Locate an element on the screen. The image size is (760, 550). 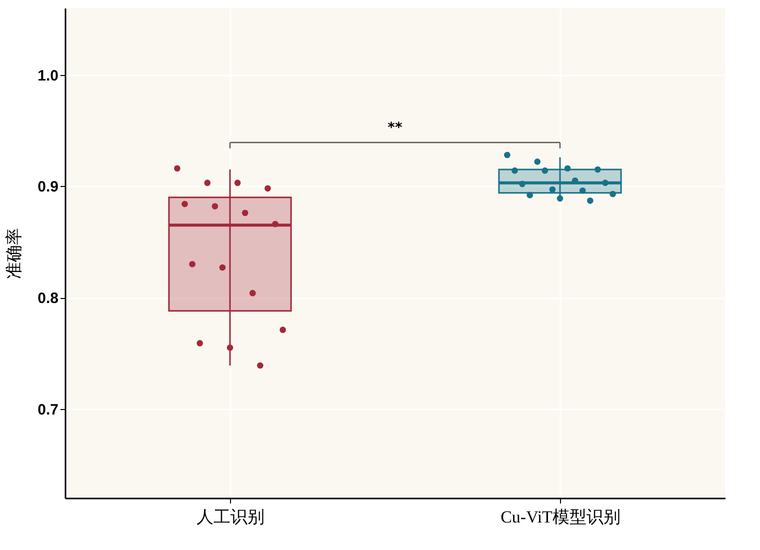
y-tick-label: 1.0 is located at coordinates (48, 75).